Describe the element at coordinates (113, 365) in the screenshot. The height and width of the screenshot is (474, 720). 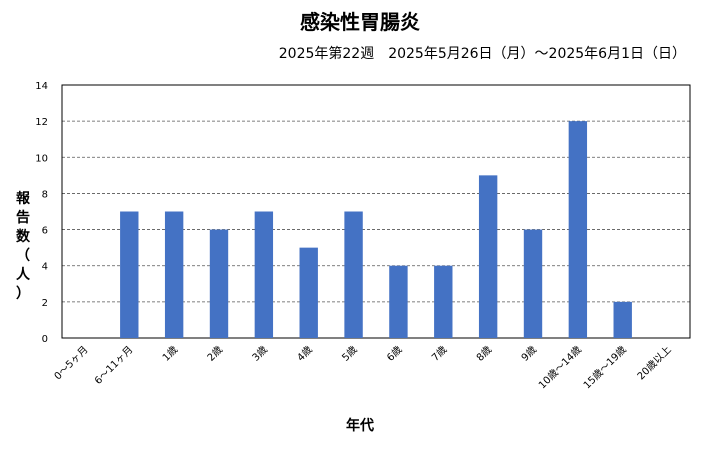
I see `x-tick-label: 6～11ヶ月` at that location.